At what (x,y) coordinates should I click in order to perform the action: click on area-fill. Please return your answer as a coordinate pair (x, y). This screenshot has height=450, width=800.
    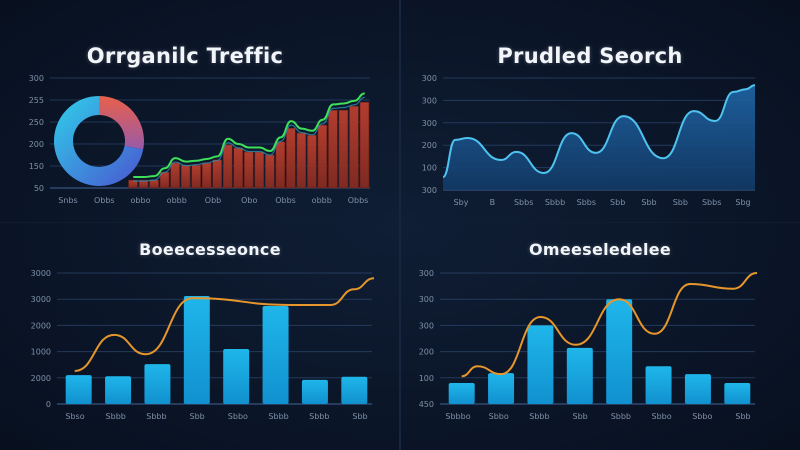
    Looking at the image, I should click on (599, 137).